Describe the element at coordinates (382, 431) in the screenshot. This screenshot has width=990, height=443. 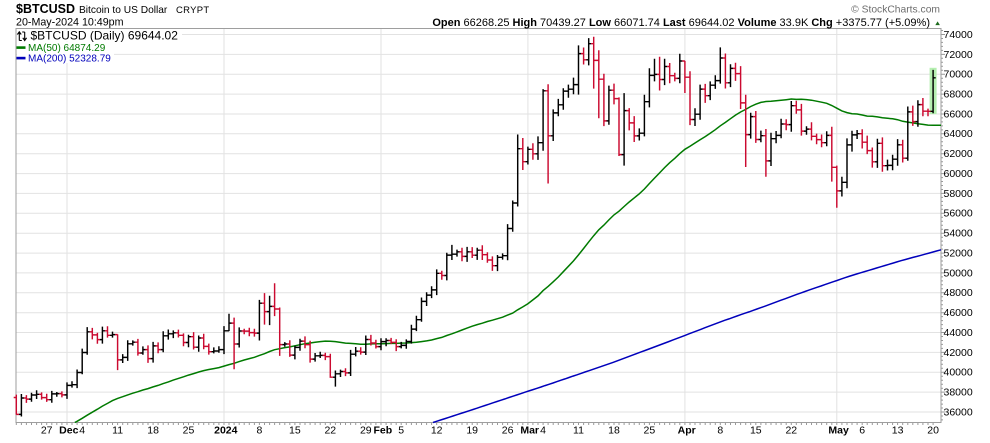
I see `svg-text: Feb` at that location.